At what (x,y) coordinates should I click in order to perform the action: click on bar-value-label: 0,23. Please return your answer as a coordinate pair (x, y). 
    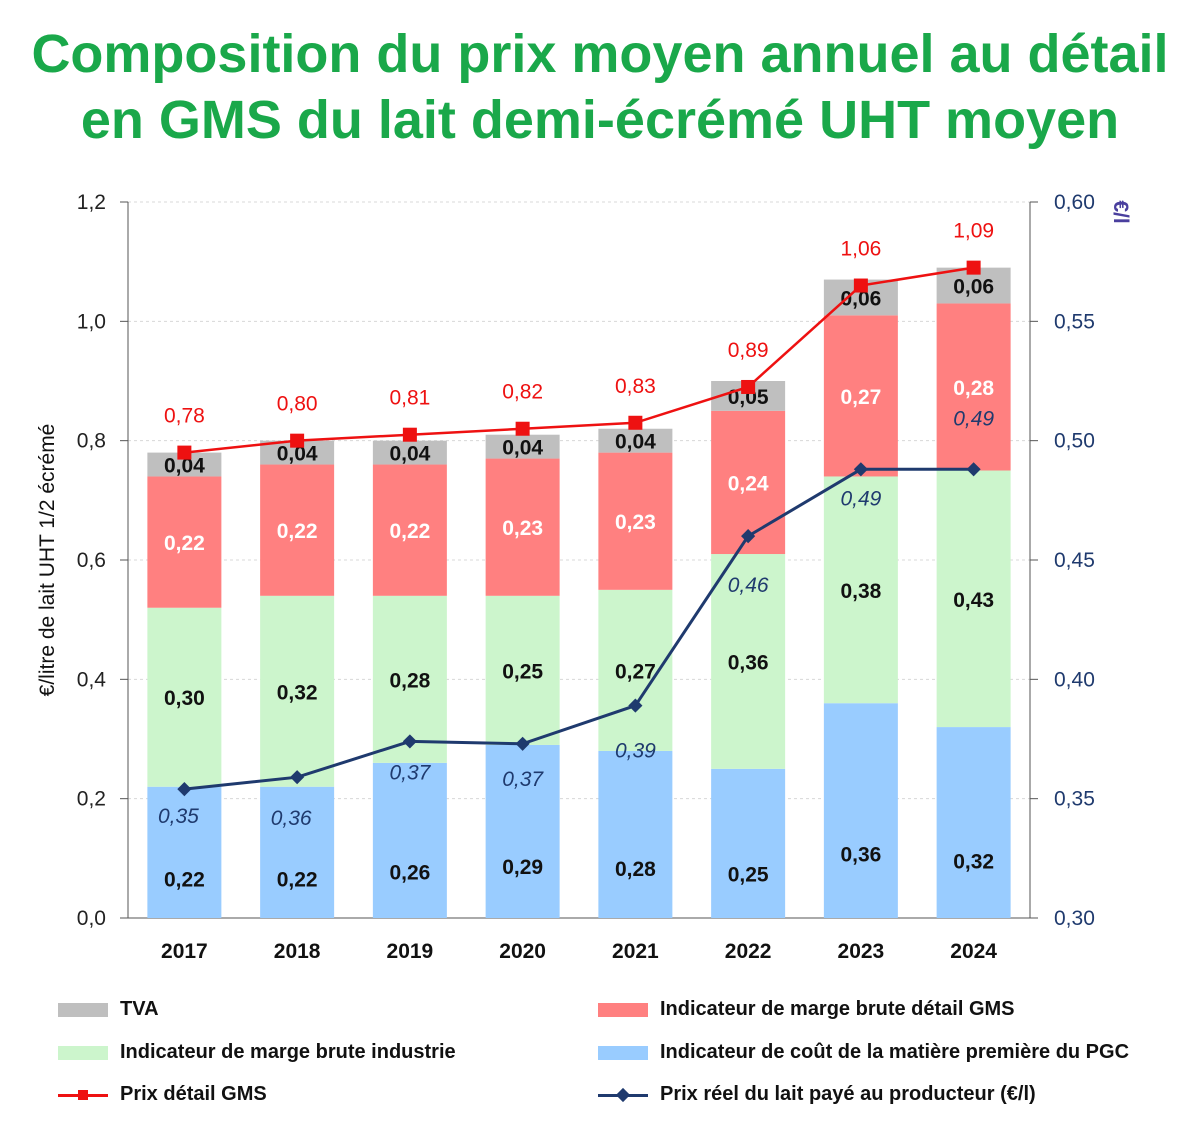
    Looking at the image, I should click on (522, 528).